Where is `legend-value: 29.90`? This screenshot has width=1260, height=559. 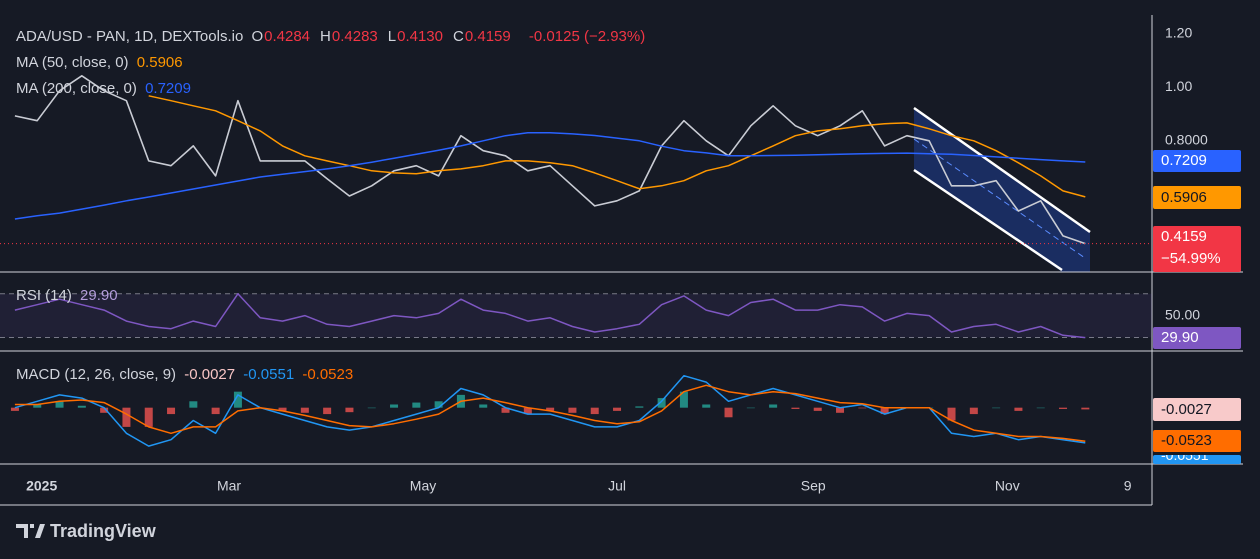
legend-value: 29.90 is located at coordinates (99, 295).